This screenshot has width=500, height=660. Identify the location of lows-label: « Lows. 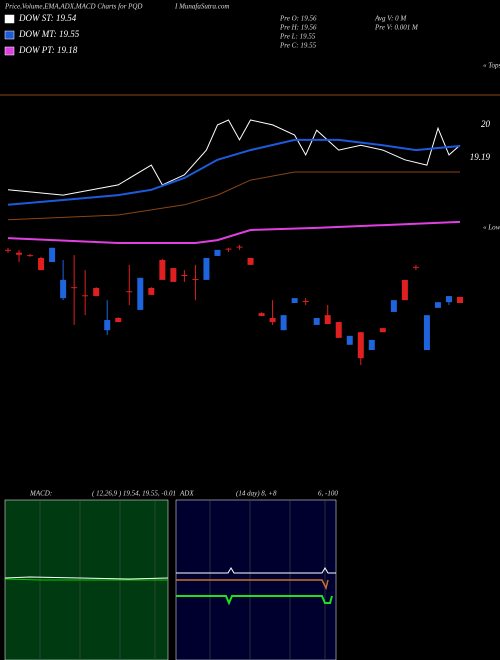
(491, 228).